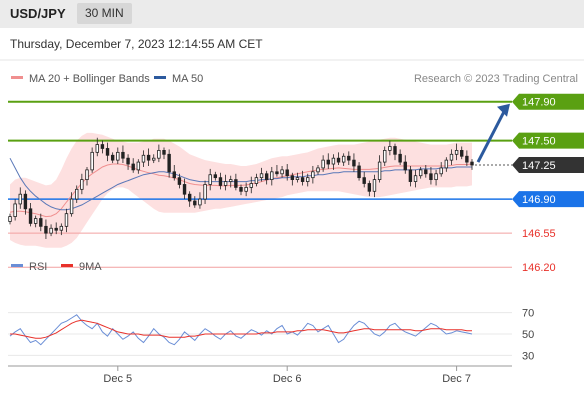 The height and width of the screenshot is (400, 584). I want to click on rsi-tick-70: 70, so click(271, 314).